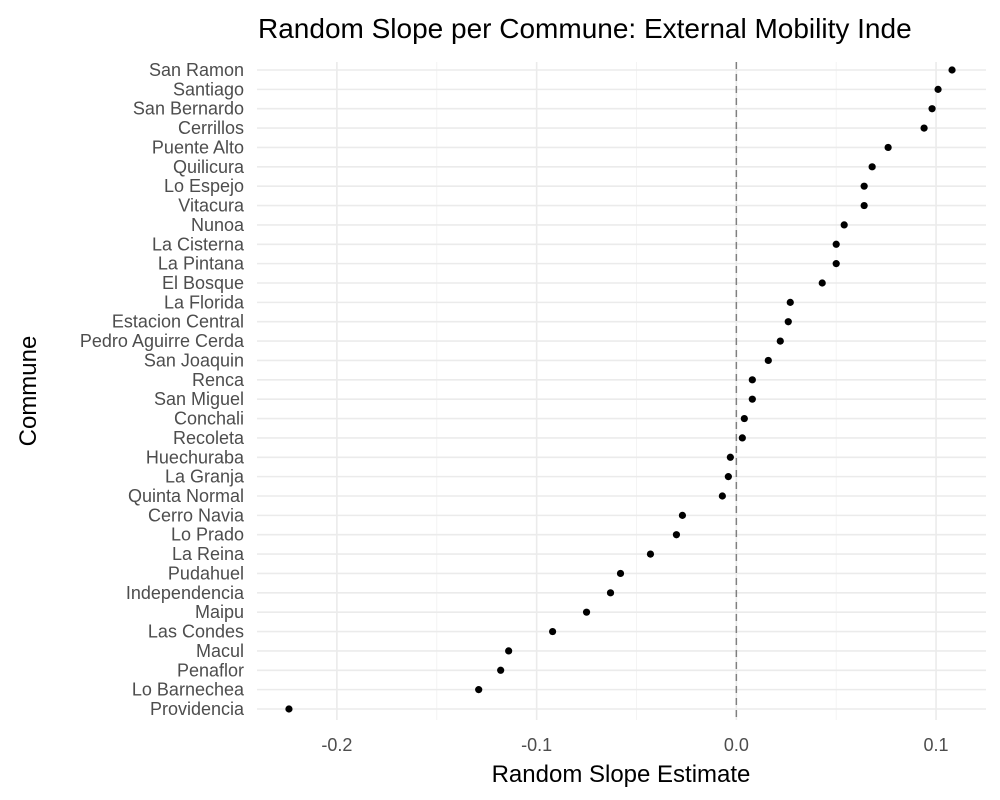  I want to click on y-tick-label: La Reina, so click(208, 554).